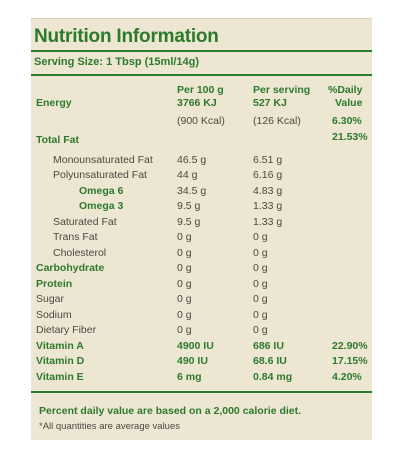 The height and width of the screenshot is (457, 400). I want to click on energy-label: Energy, so click(54, 103).